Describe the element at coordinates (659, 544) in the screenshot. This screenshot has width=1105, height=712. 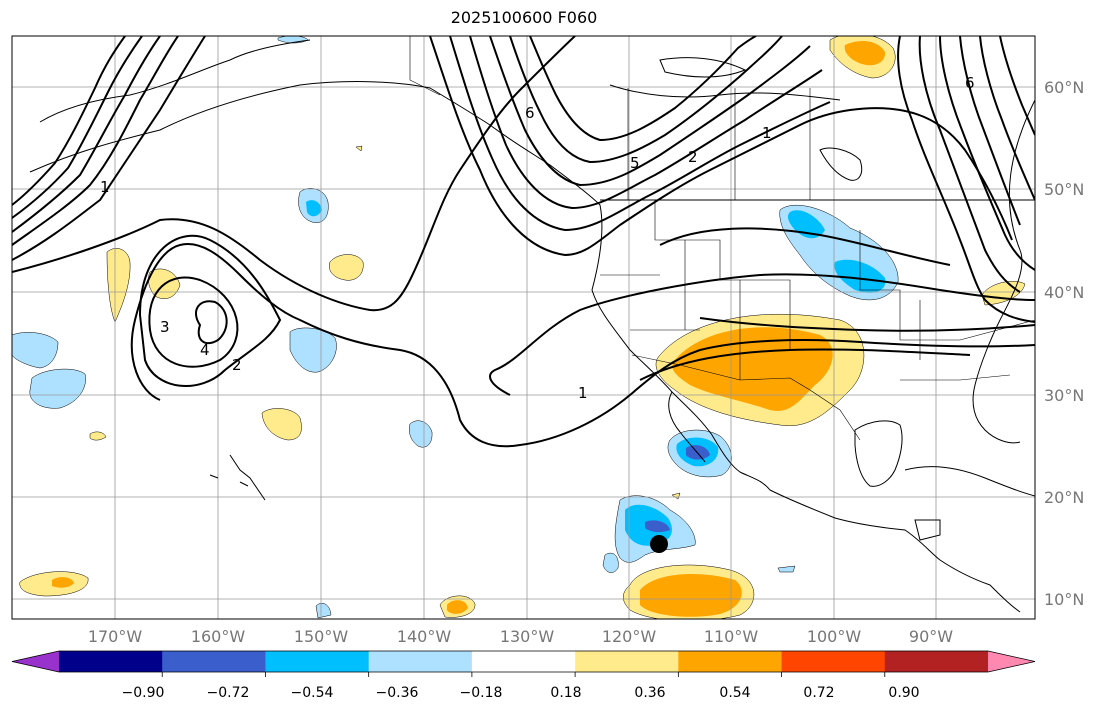
I see `storm-center-marker` at that location.